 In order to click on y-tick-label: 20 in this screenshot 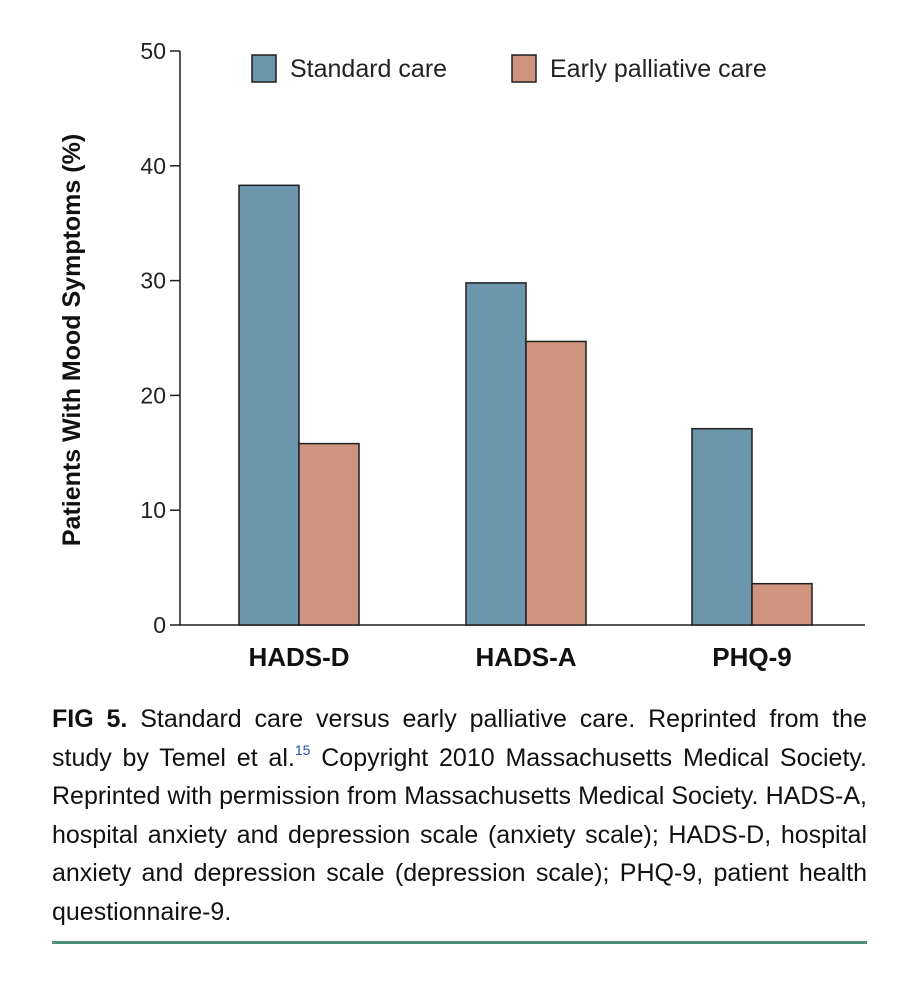, I will do `click(153, 395)`.